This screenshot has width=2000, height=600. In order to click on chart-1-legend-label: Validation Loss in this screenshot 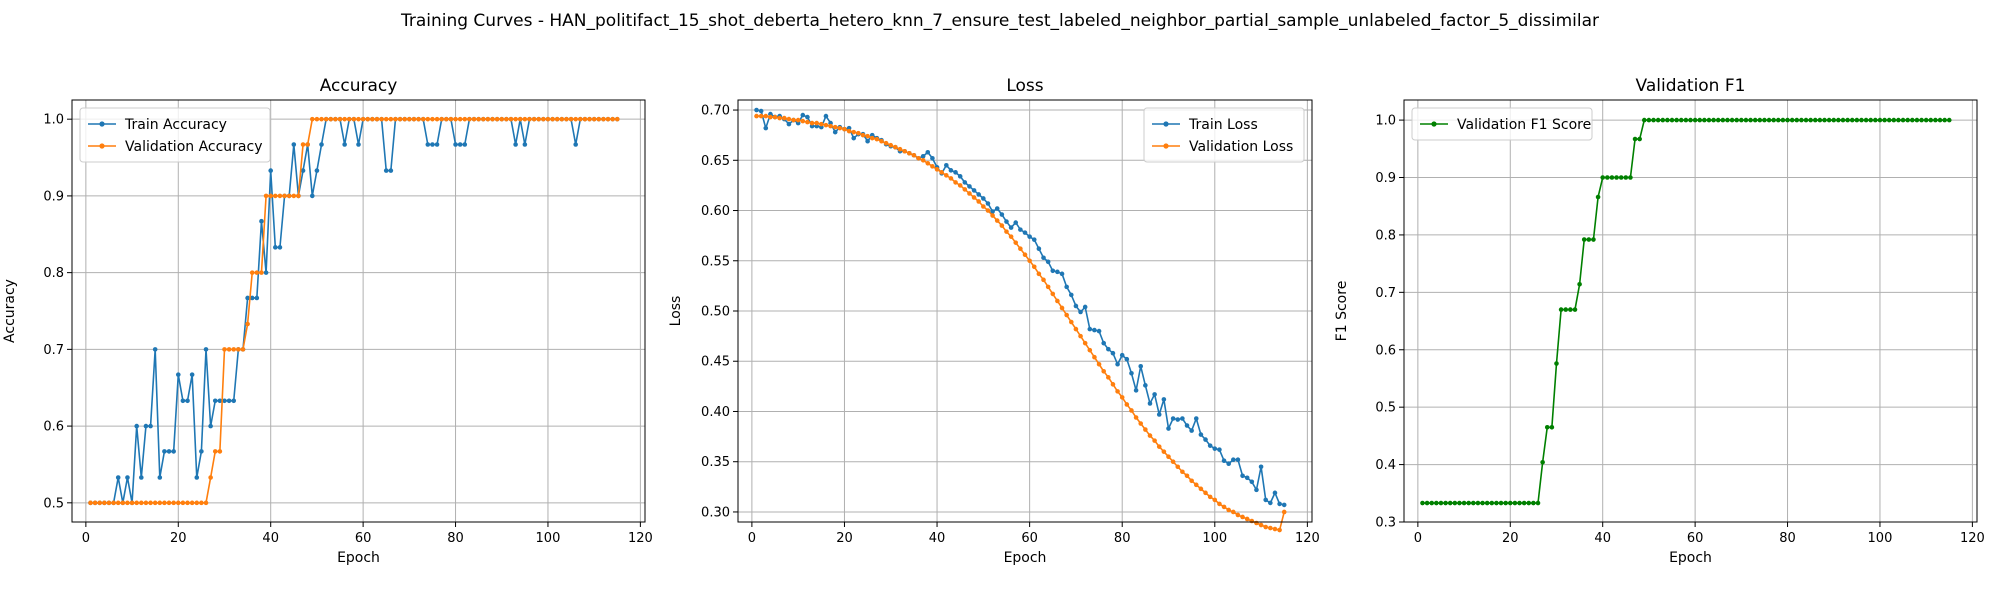, I will do `click(1241, 147)`.